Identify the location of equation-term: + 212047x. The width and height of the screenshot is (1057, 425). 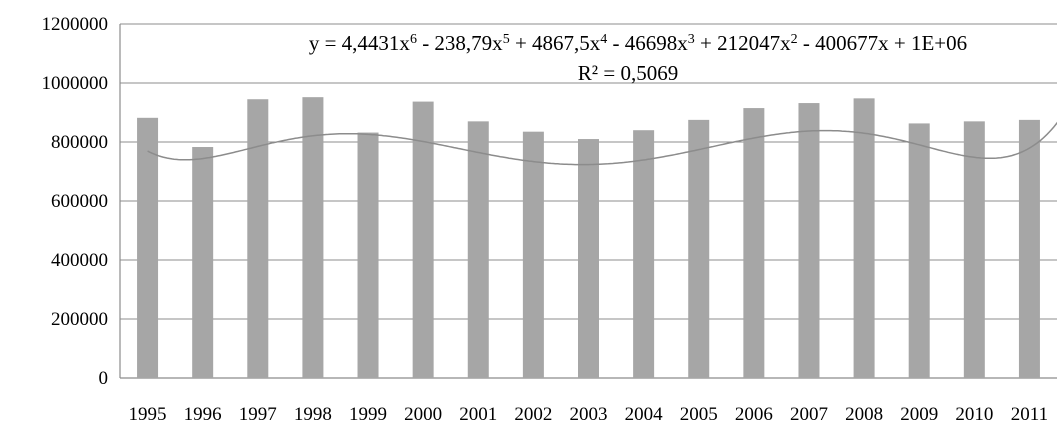
(743, 43).